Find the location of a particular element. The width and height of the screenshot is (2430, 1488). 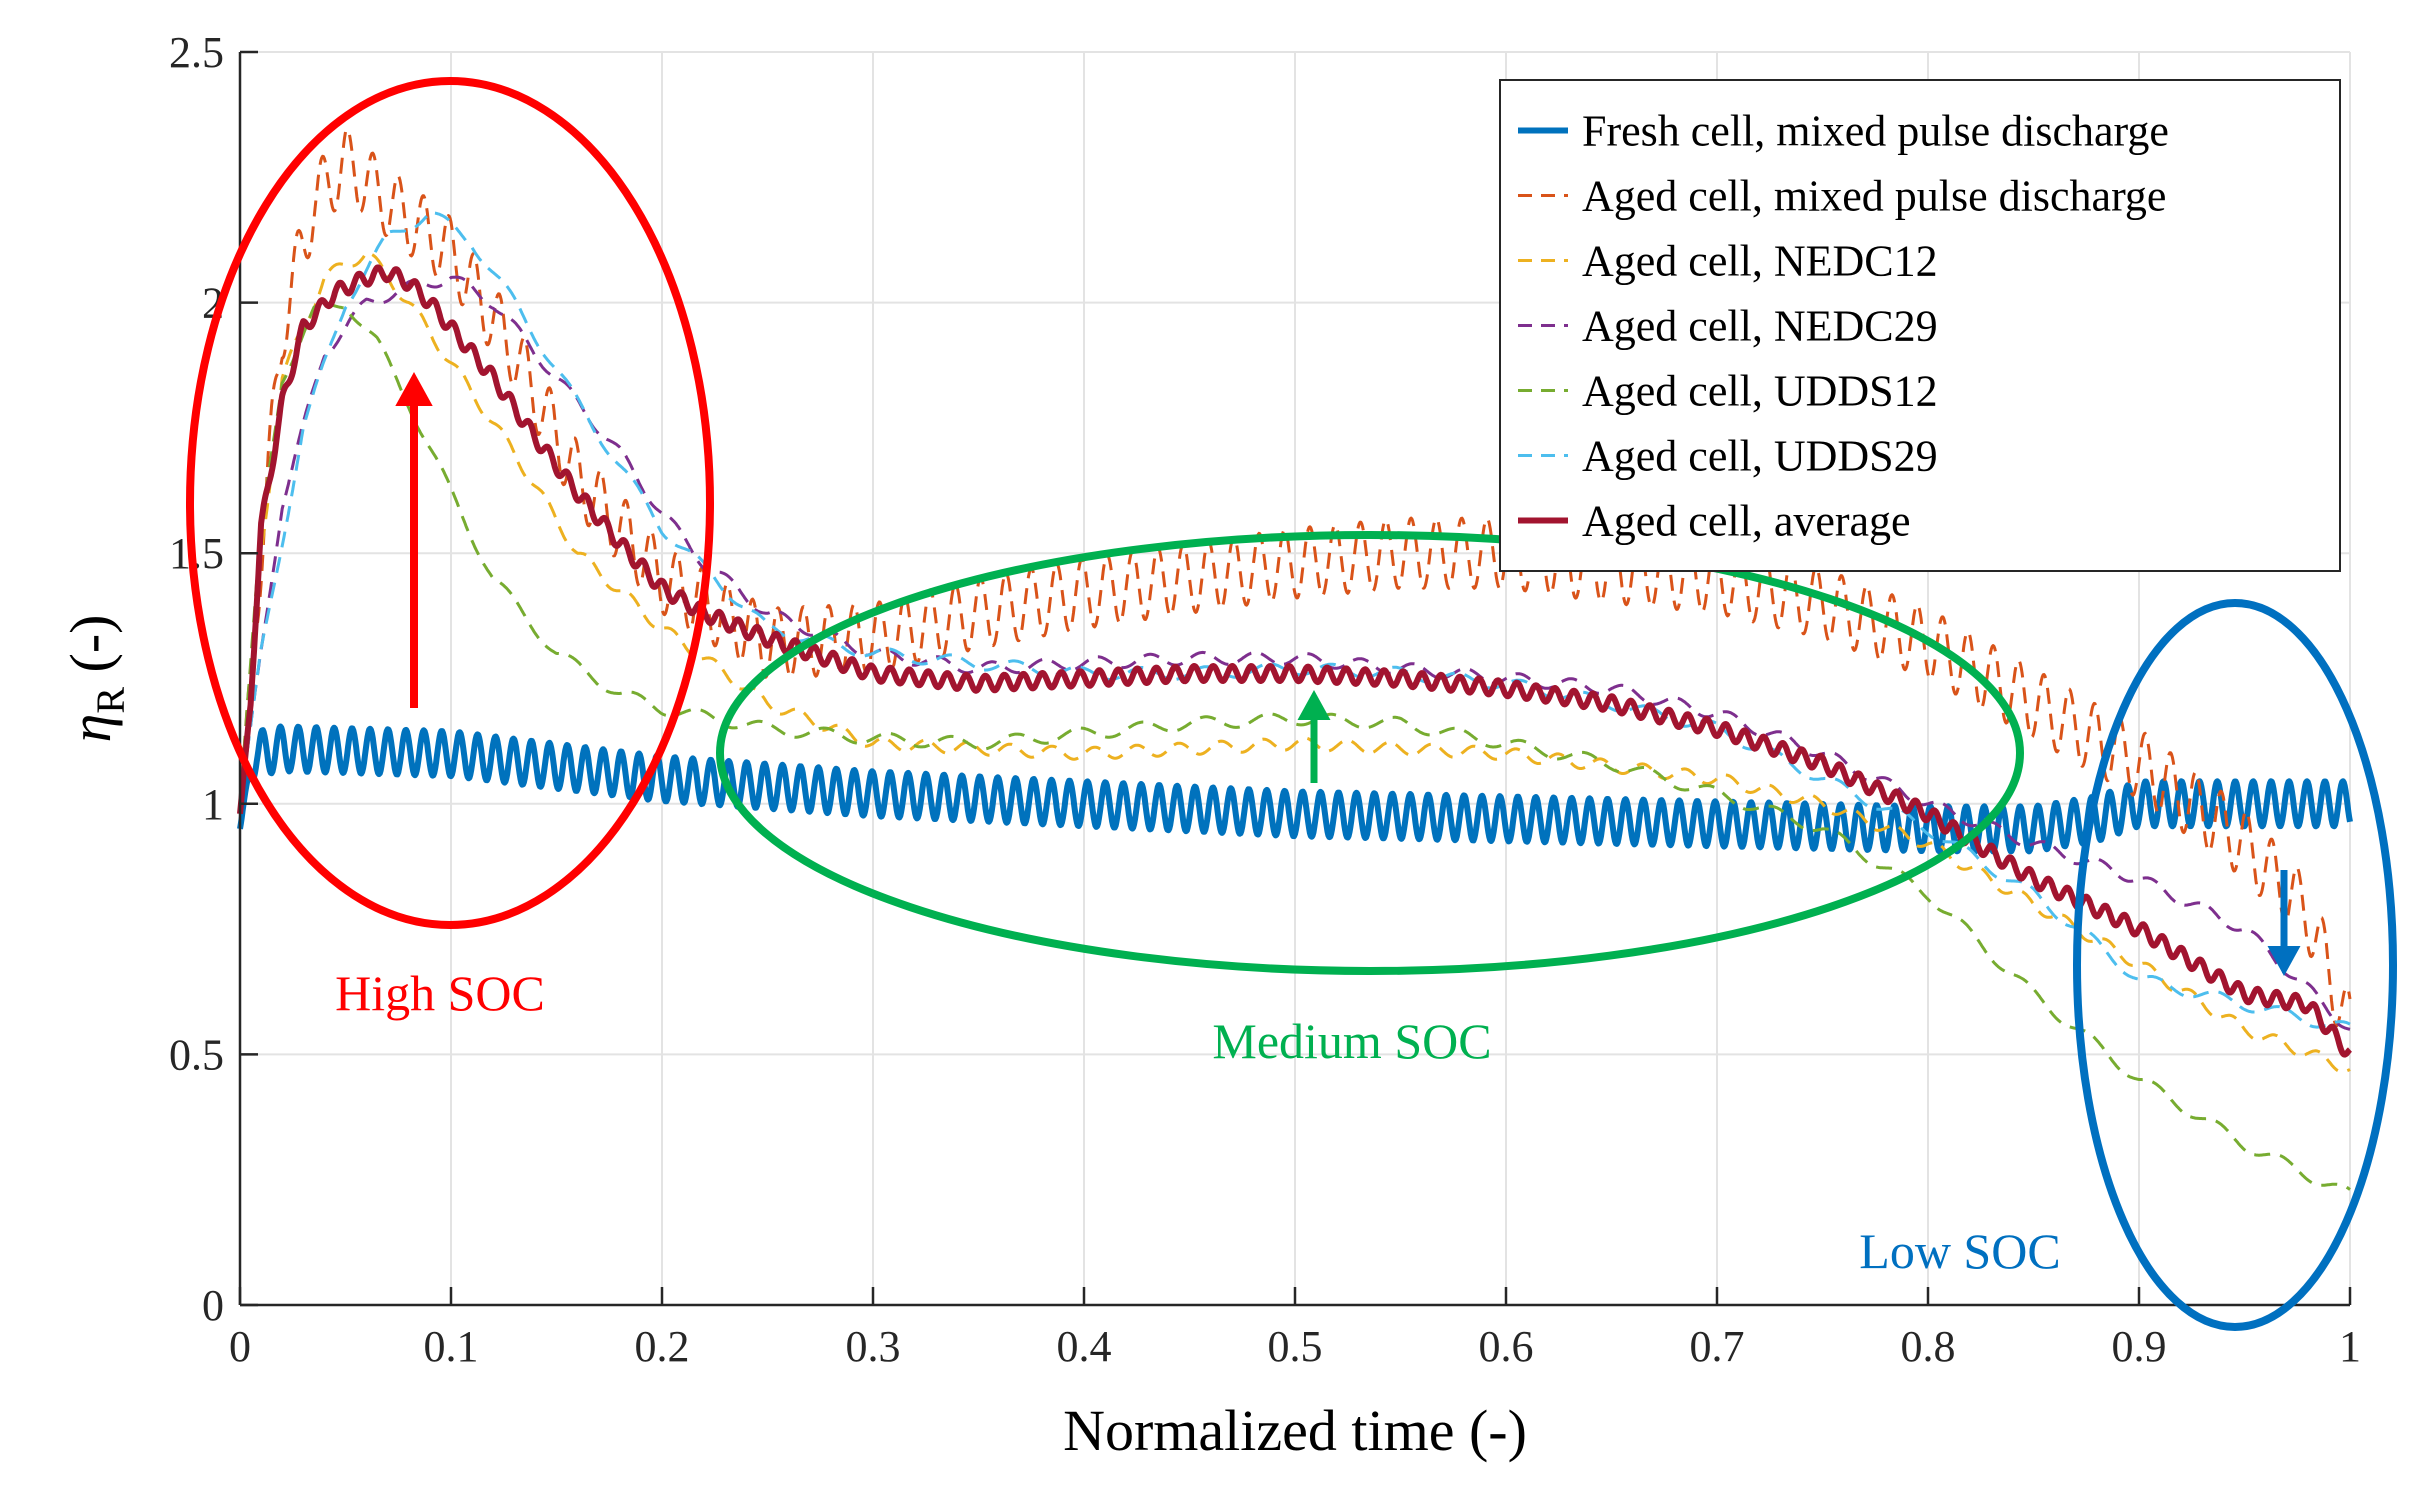

low-soc-arrow-head is located at coordinates (2284, 961).